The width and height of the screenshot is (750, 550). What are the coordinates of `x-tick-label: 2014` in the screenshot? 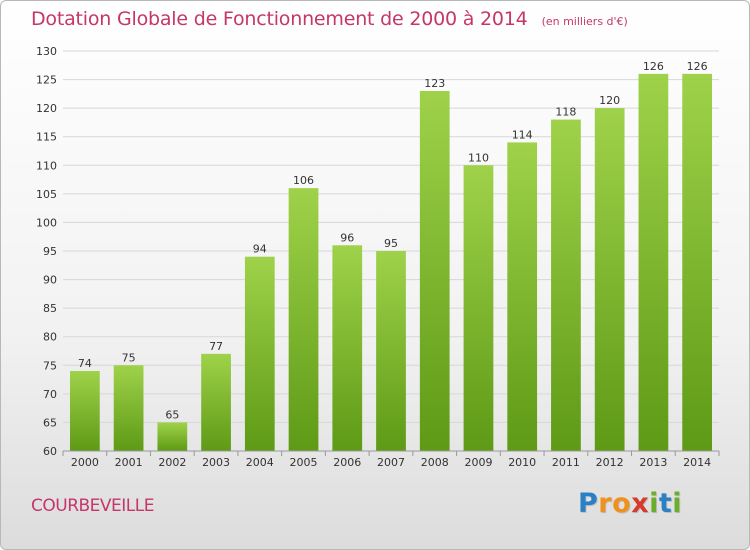 It's located at (697, 462).